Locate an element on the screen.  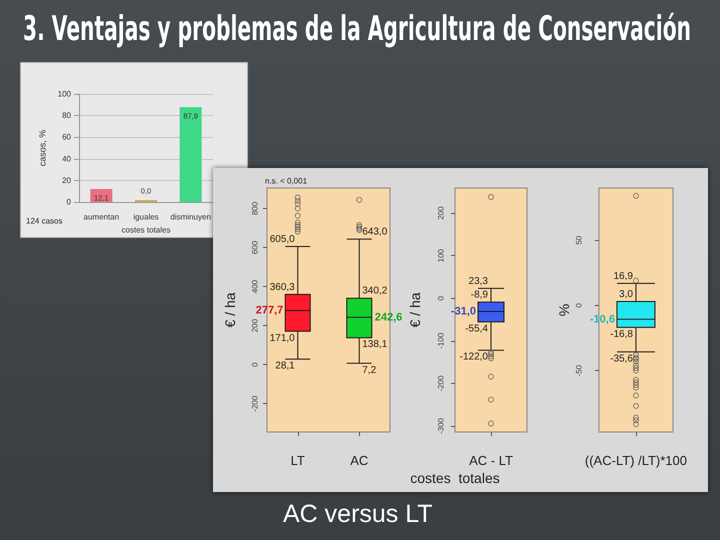
annotation: 242,6 is located at coordinates (388, 317).